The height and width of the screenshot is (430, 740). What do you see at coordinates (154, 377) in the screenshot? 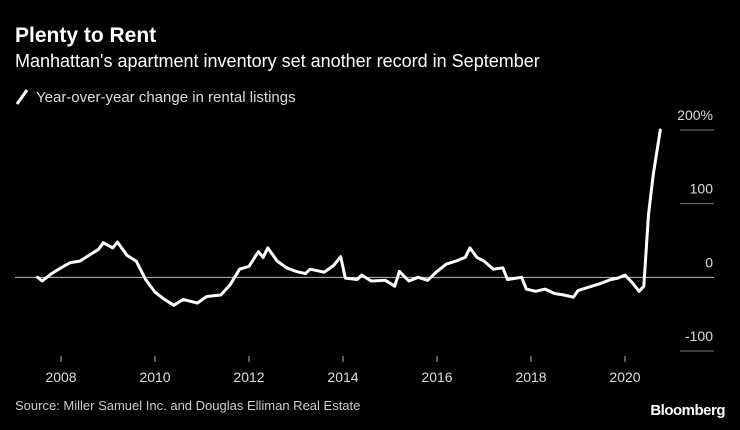
I see `x-tick-label: 2010` at bounding box center [154, 377].